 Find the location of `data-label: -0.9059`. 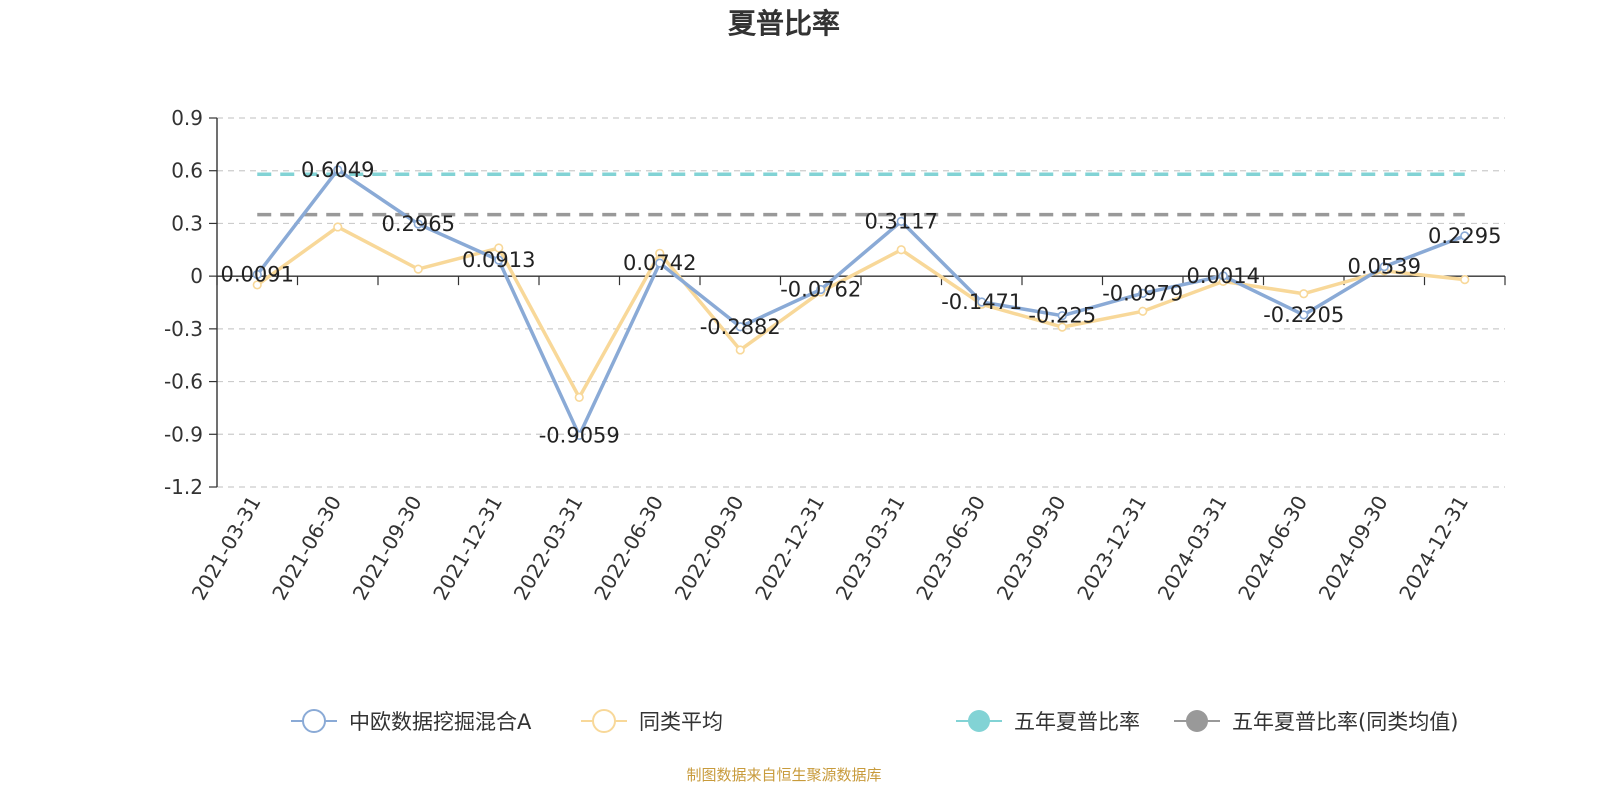

data-label: -0.9059 is located at coordinates (579, 435).